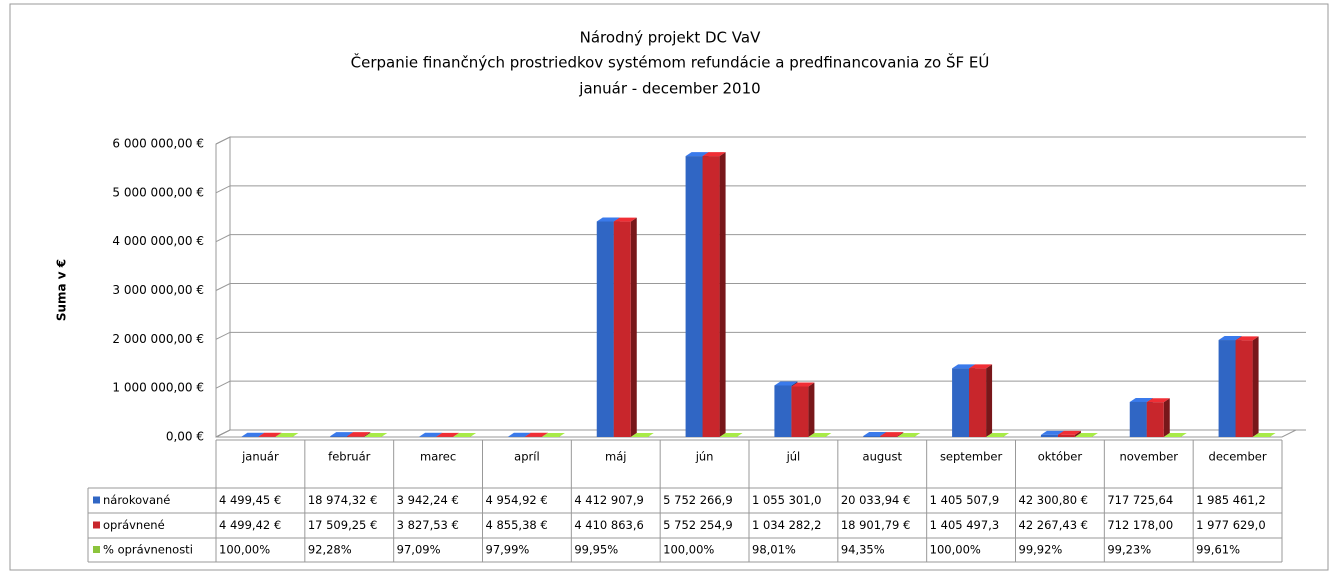 This screenshot has width=1332, height=573. What do you see at coordinates (136, 500) in the screenshot?
I see `legend-label: nárokované` at bounding box center [136, 500].